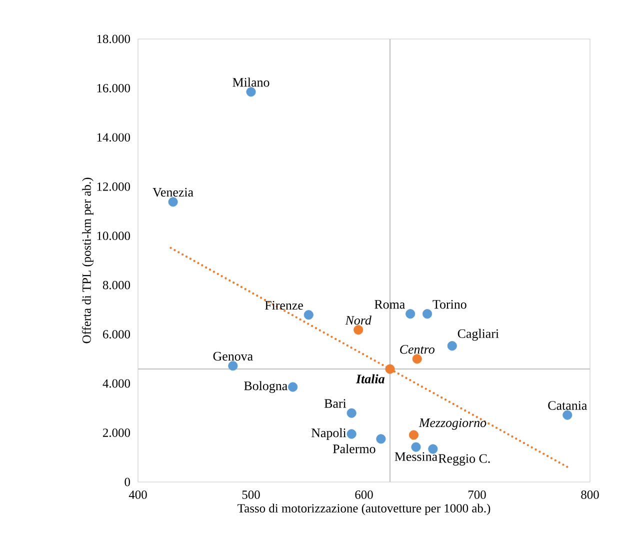 Image resolution: width=628 pixels, height=546 pixels. I want to click on y-tick-label: 14.000, so click(113, 137).